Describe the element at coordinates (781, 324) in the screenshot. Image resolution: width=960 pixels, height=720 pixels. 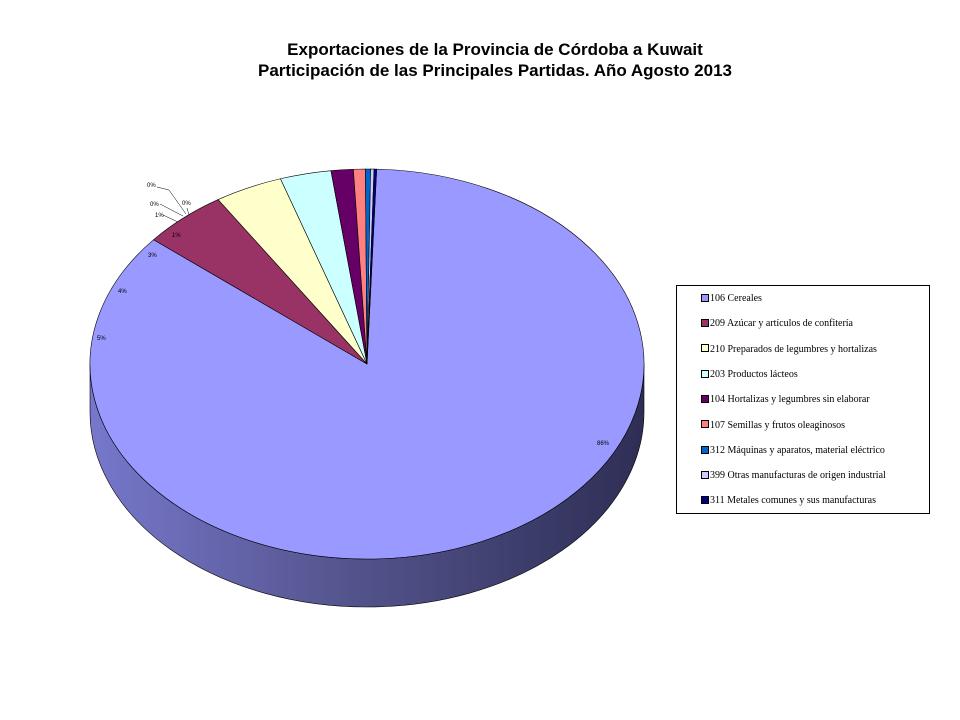
I see `legend-label: 209 Azúcar y artículos de confitería` at that location.